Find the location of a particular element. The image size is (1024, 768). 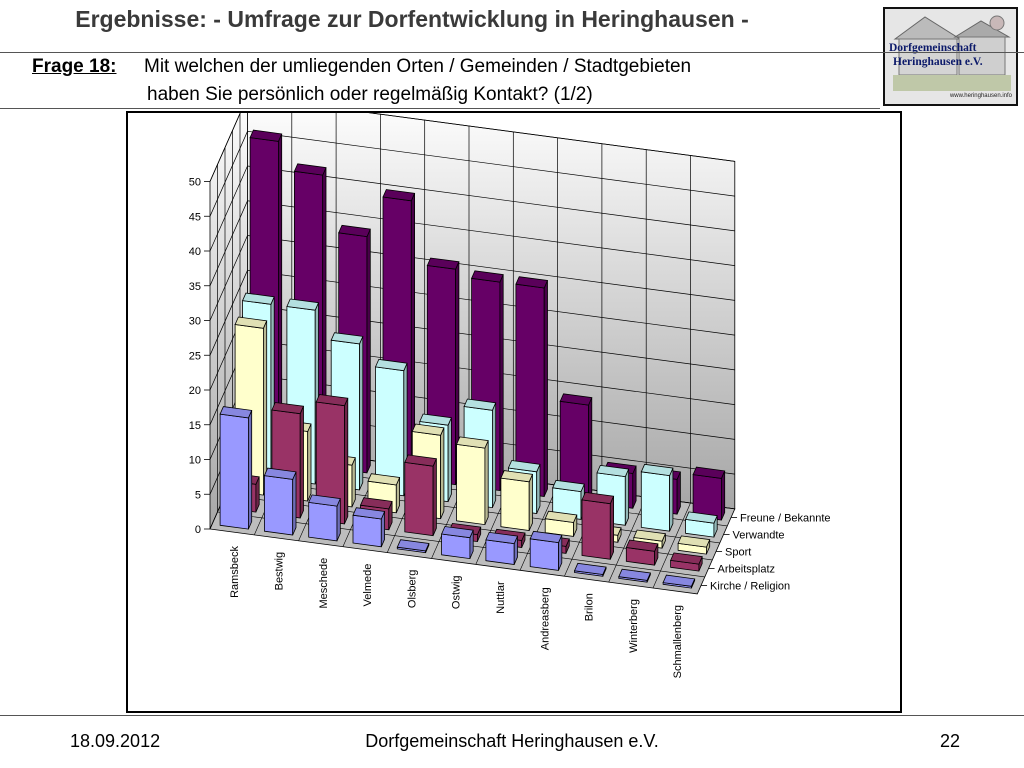

category-label: Bestwig is located at coordinates (279, 571).